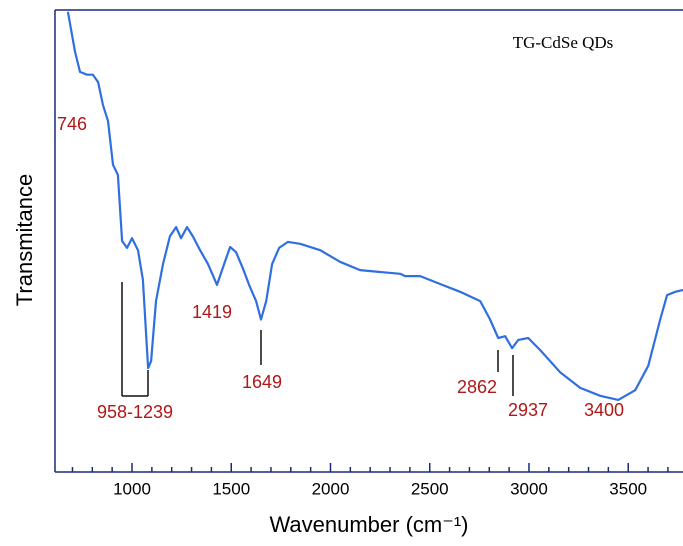 The height and width of the screenshot is (546, 683). I want to click on x-tick-label: 3000, so click(529, 488).